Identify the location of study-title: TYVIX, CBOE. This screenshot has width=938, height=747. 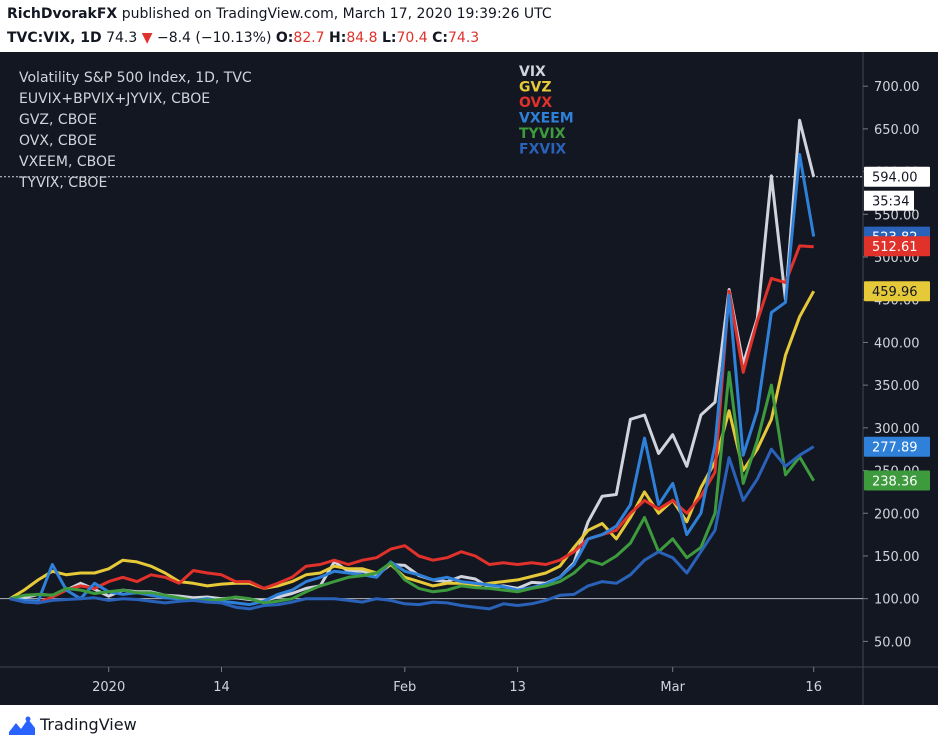
(62, 183).